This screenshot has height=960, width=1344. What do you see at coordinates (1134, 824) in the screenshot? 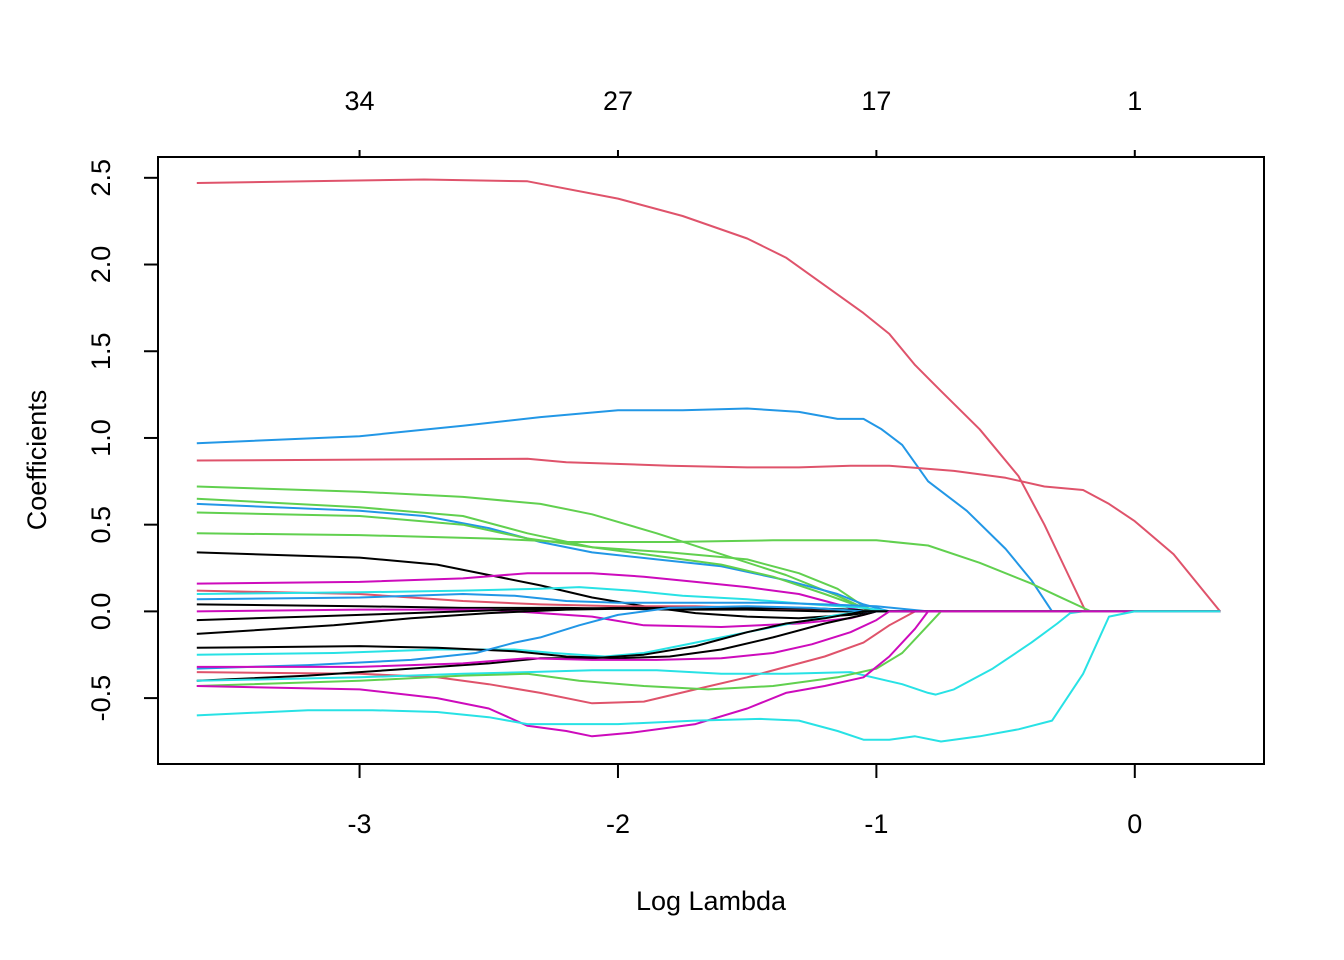
I see `x-tick-label: 0` at bounding box center [1134, 824].